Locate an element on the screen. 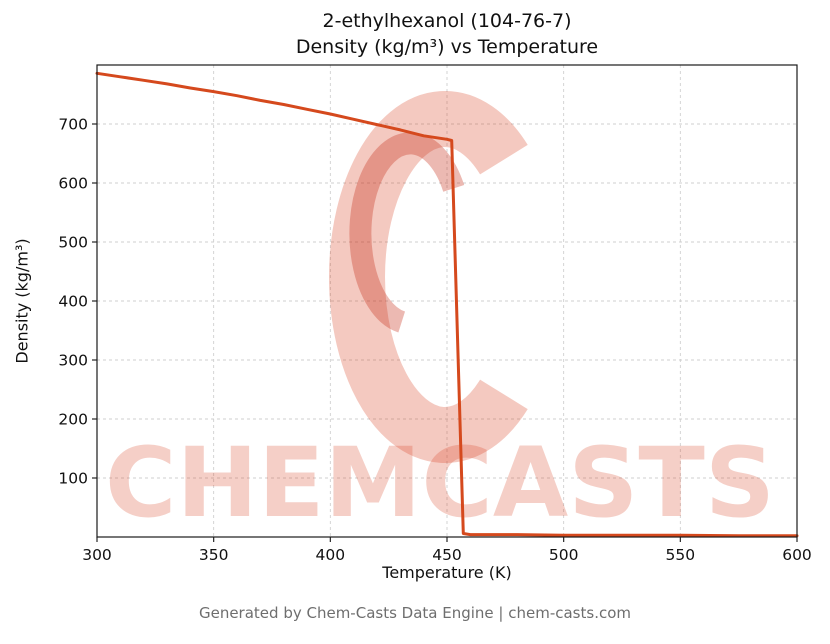 The height and width of the screenshot is (644, 830). x-tick-label: 450 is located at coordinates (447, 555).